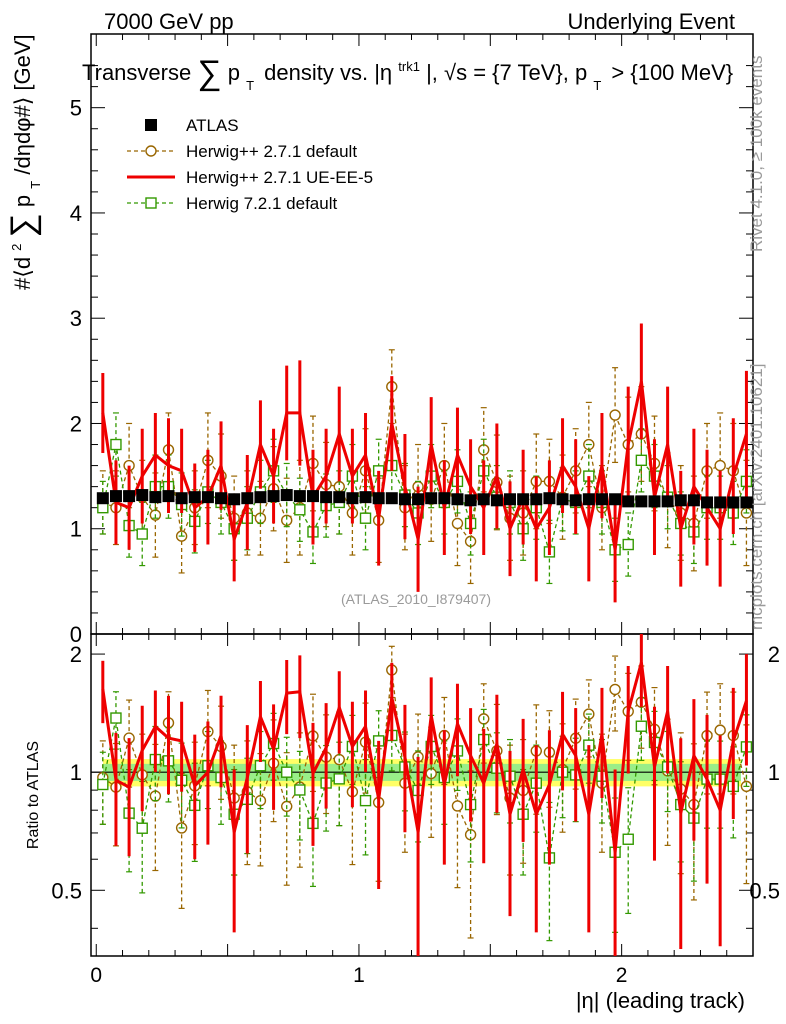  What do you see at coordinates (756, 497) in the screenshot?
I see `mcplots-label: mcplots.cern.ch [arXiv:2401.10621]` at bounding box center [756, 497].